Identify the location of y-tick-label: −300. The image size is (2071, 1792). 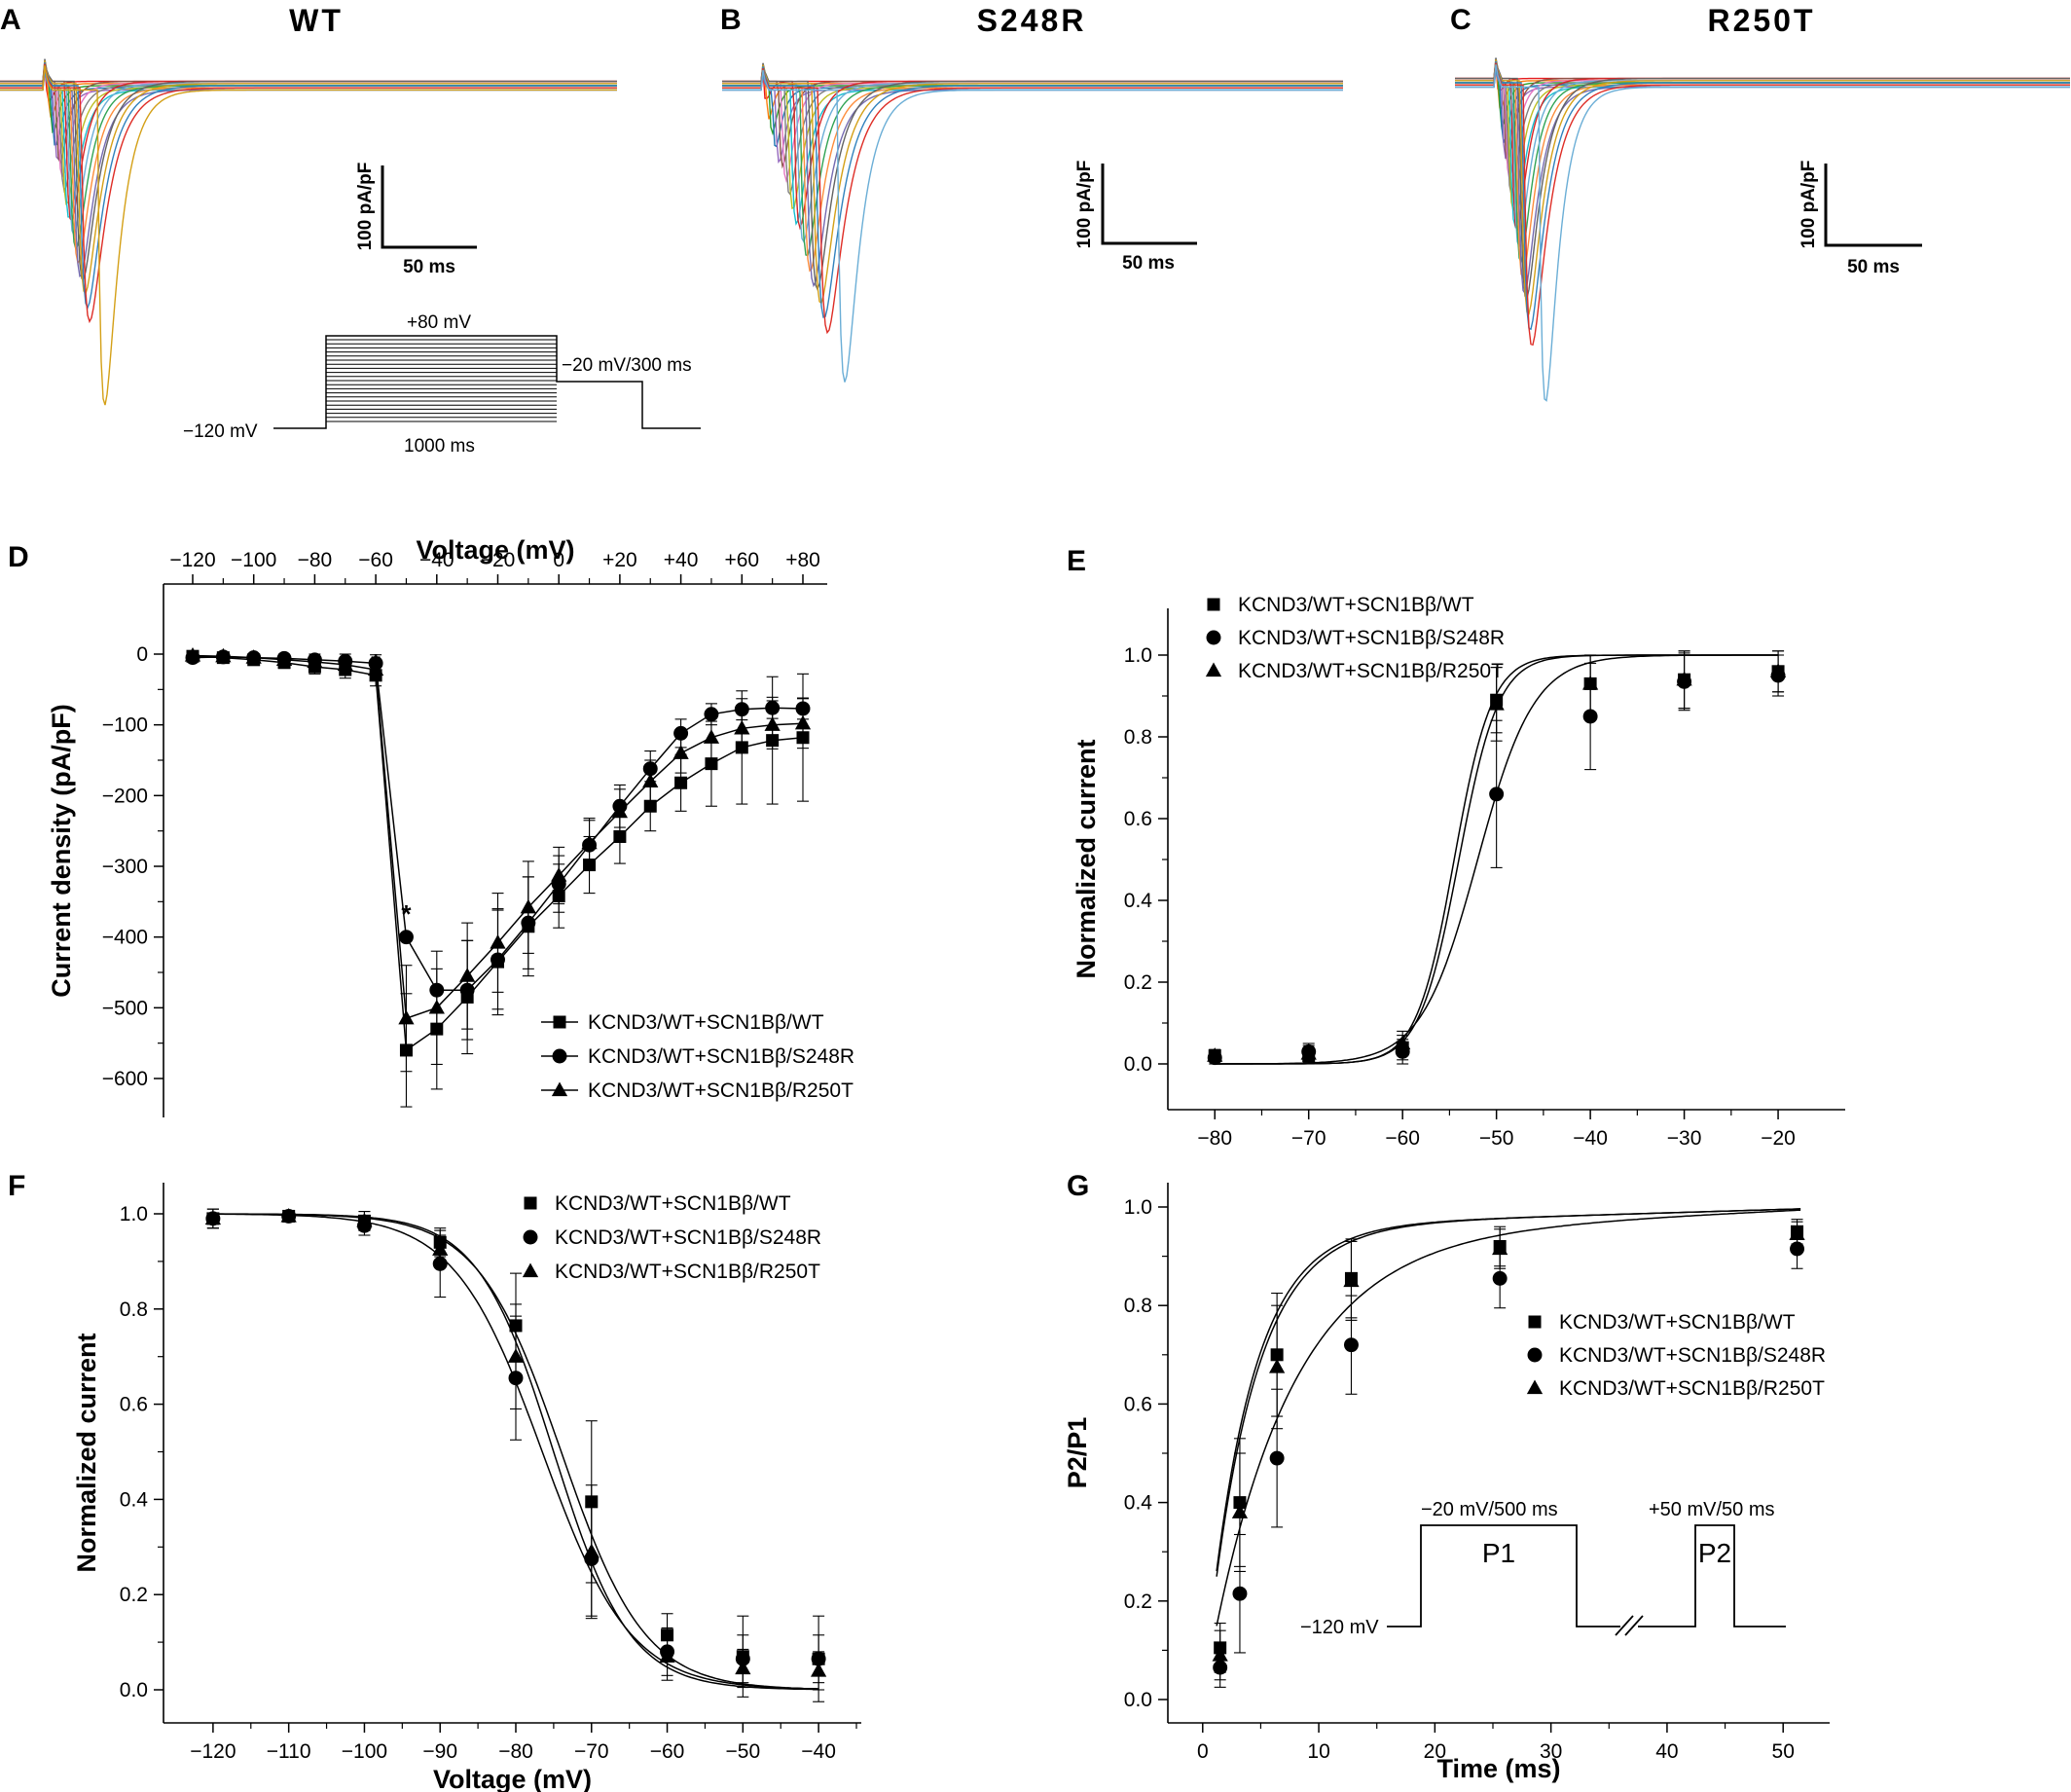
(125, 867).